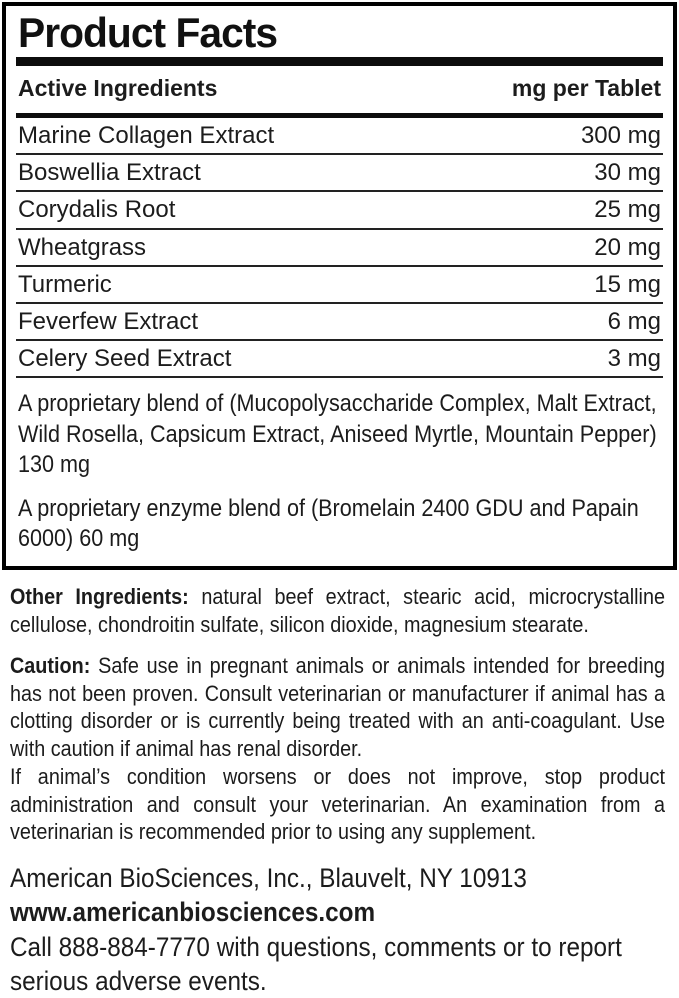 The width and height of the screenshot is (679, 998). I want to click on column-header-amount: mg per Tablet, so click(586, 88).